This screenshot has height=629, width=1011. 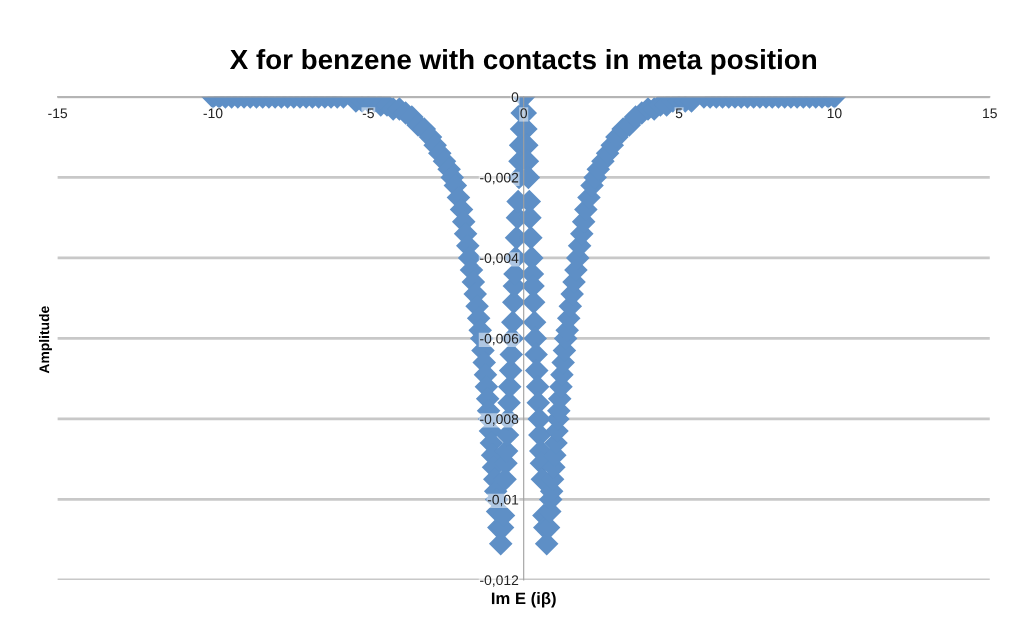 What do you see at coordinates (45, 340) in the screenshot?
I see `y-axis-title: Amplitude` at bounding box center [45, 340].